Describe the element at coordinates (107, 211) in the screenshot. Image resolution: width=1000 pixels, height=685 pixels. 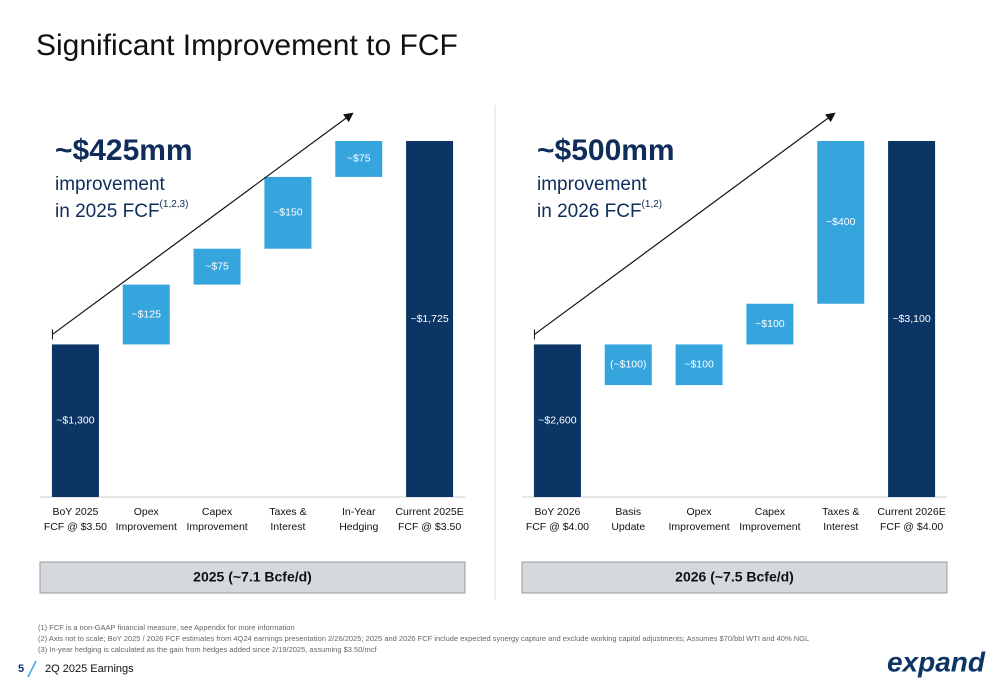
I see `subtitle-text: in 2025 FCF` at that location.